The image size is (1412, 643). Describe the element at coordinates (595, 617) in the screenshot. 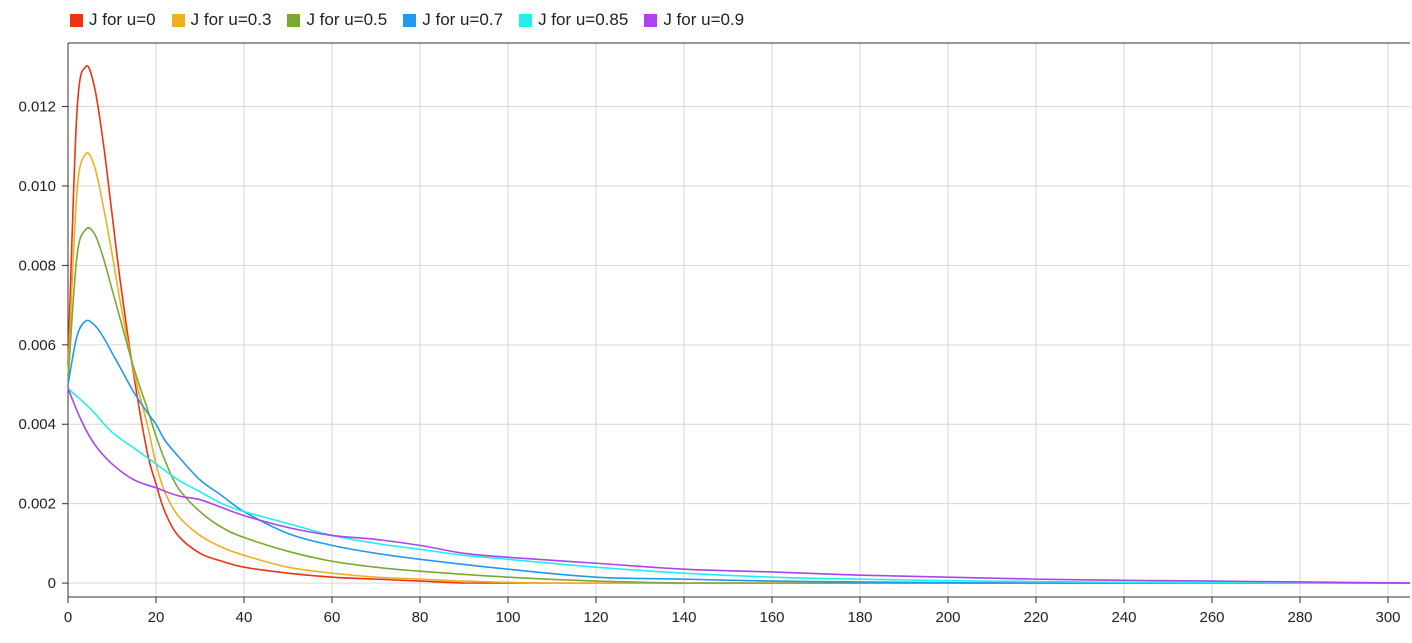

I see `x-tick-label: 120` at that location.